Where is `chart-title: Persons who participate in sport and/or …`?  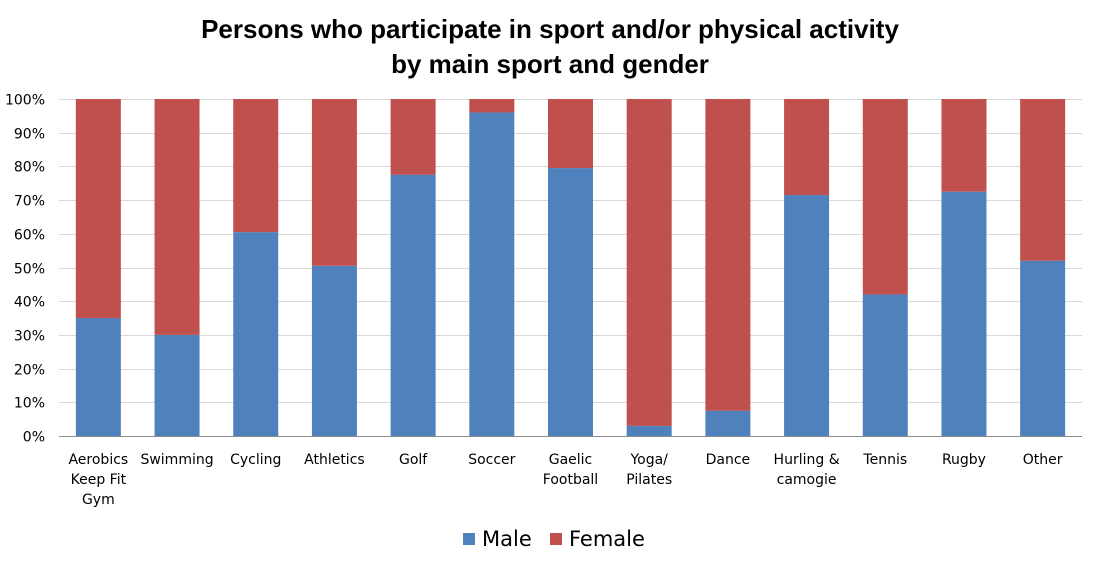 chart-title: Persons who participate in sport and/or … is located at coordinates (550, 29).